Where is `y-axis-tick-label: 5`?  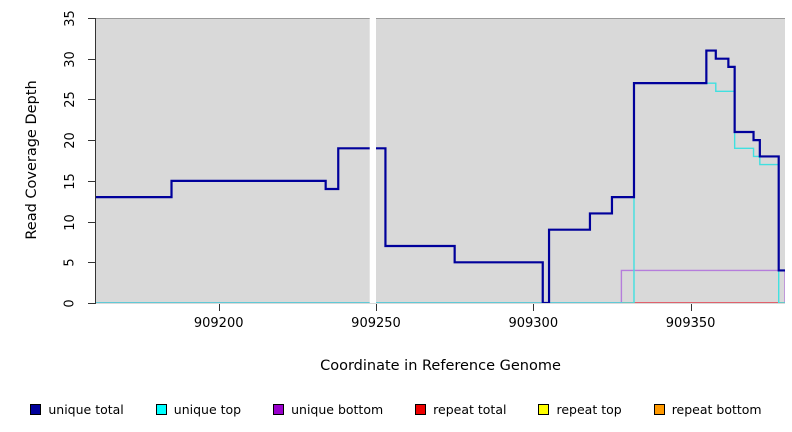
y-axis-tick-label: 5 is located at coordinates (70, 262).